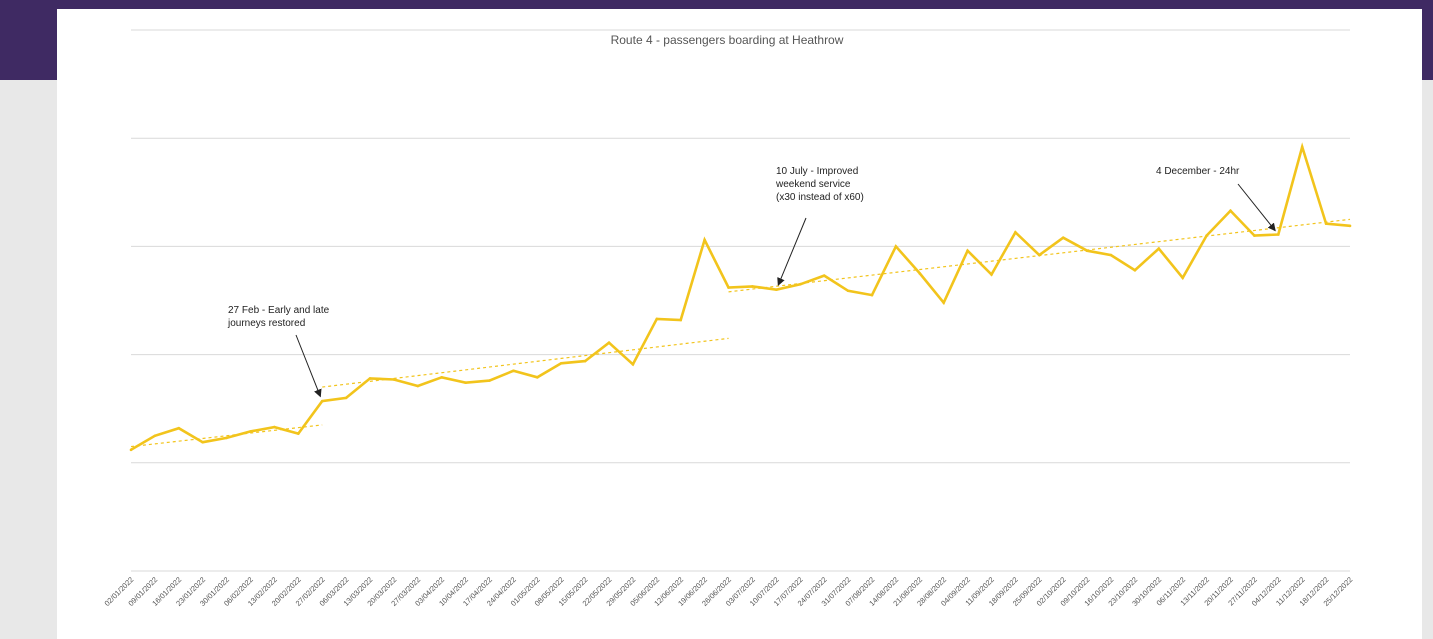 The width and height of the screenshot is (1433, 639). I want to click on trendline, so click(226, 436).